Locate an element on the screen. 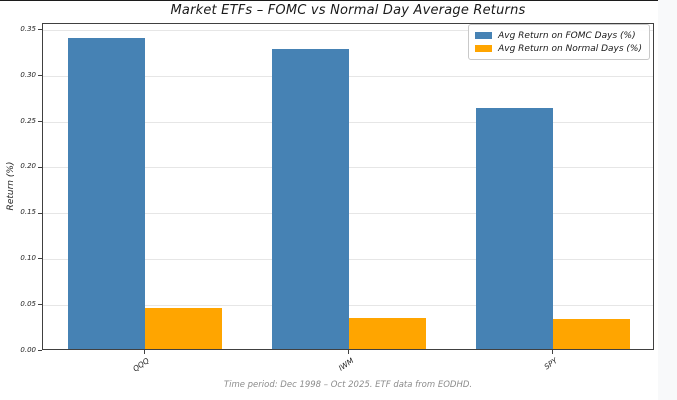  y-tick-label: 0.20 is located at coordinates (28, 166).